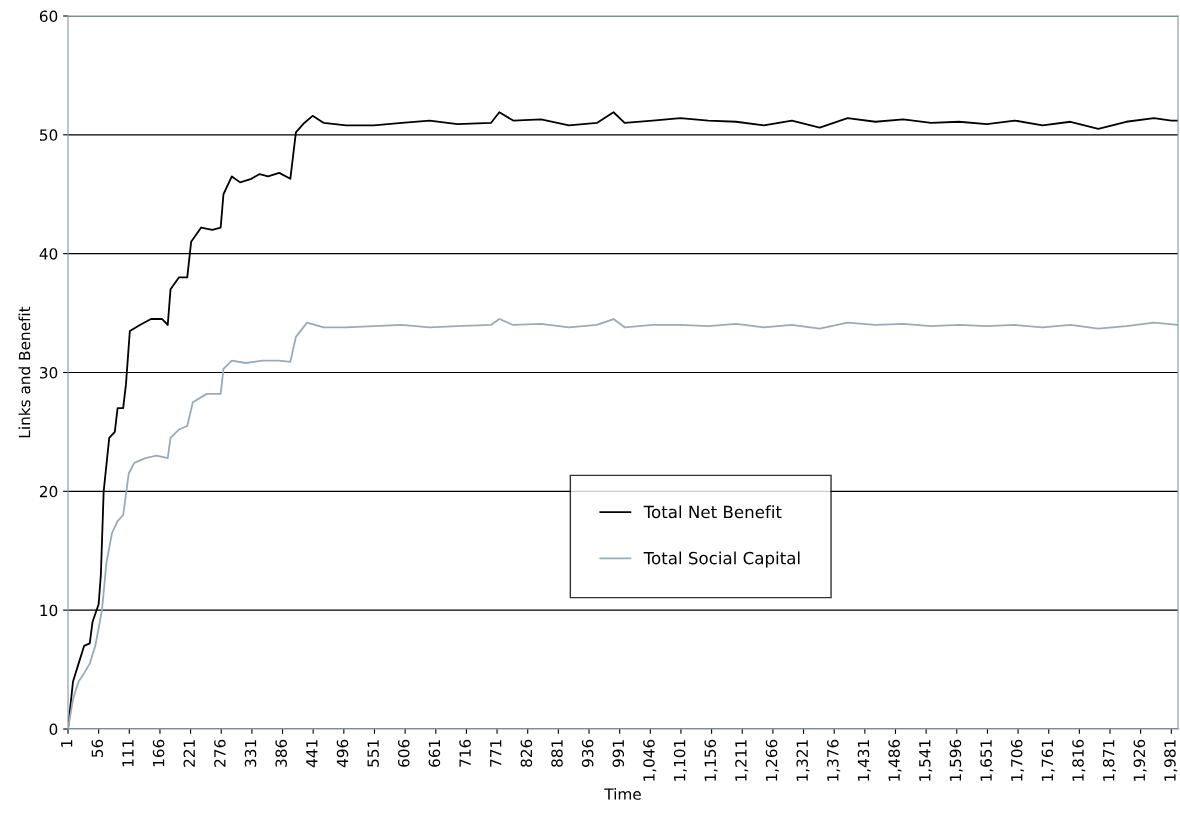 The width and height of the screenshot is (1180, 813). What do you see at coordinates (721, 559) in the screenshot?
I see `legend-label: Total Social Capital` at bounding box center [721, 559].